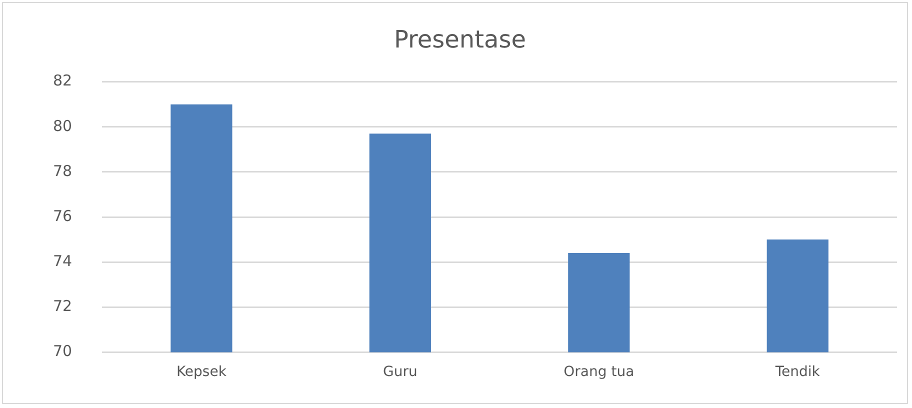  What do you see at coordinates (62, 171) in the screenshot?
I see `y-tick-label: 78` at bounding box center [62, 171].